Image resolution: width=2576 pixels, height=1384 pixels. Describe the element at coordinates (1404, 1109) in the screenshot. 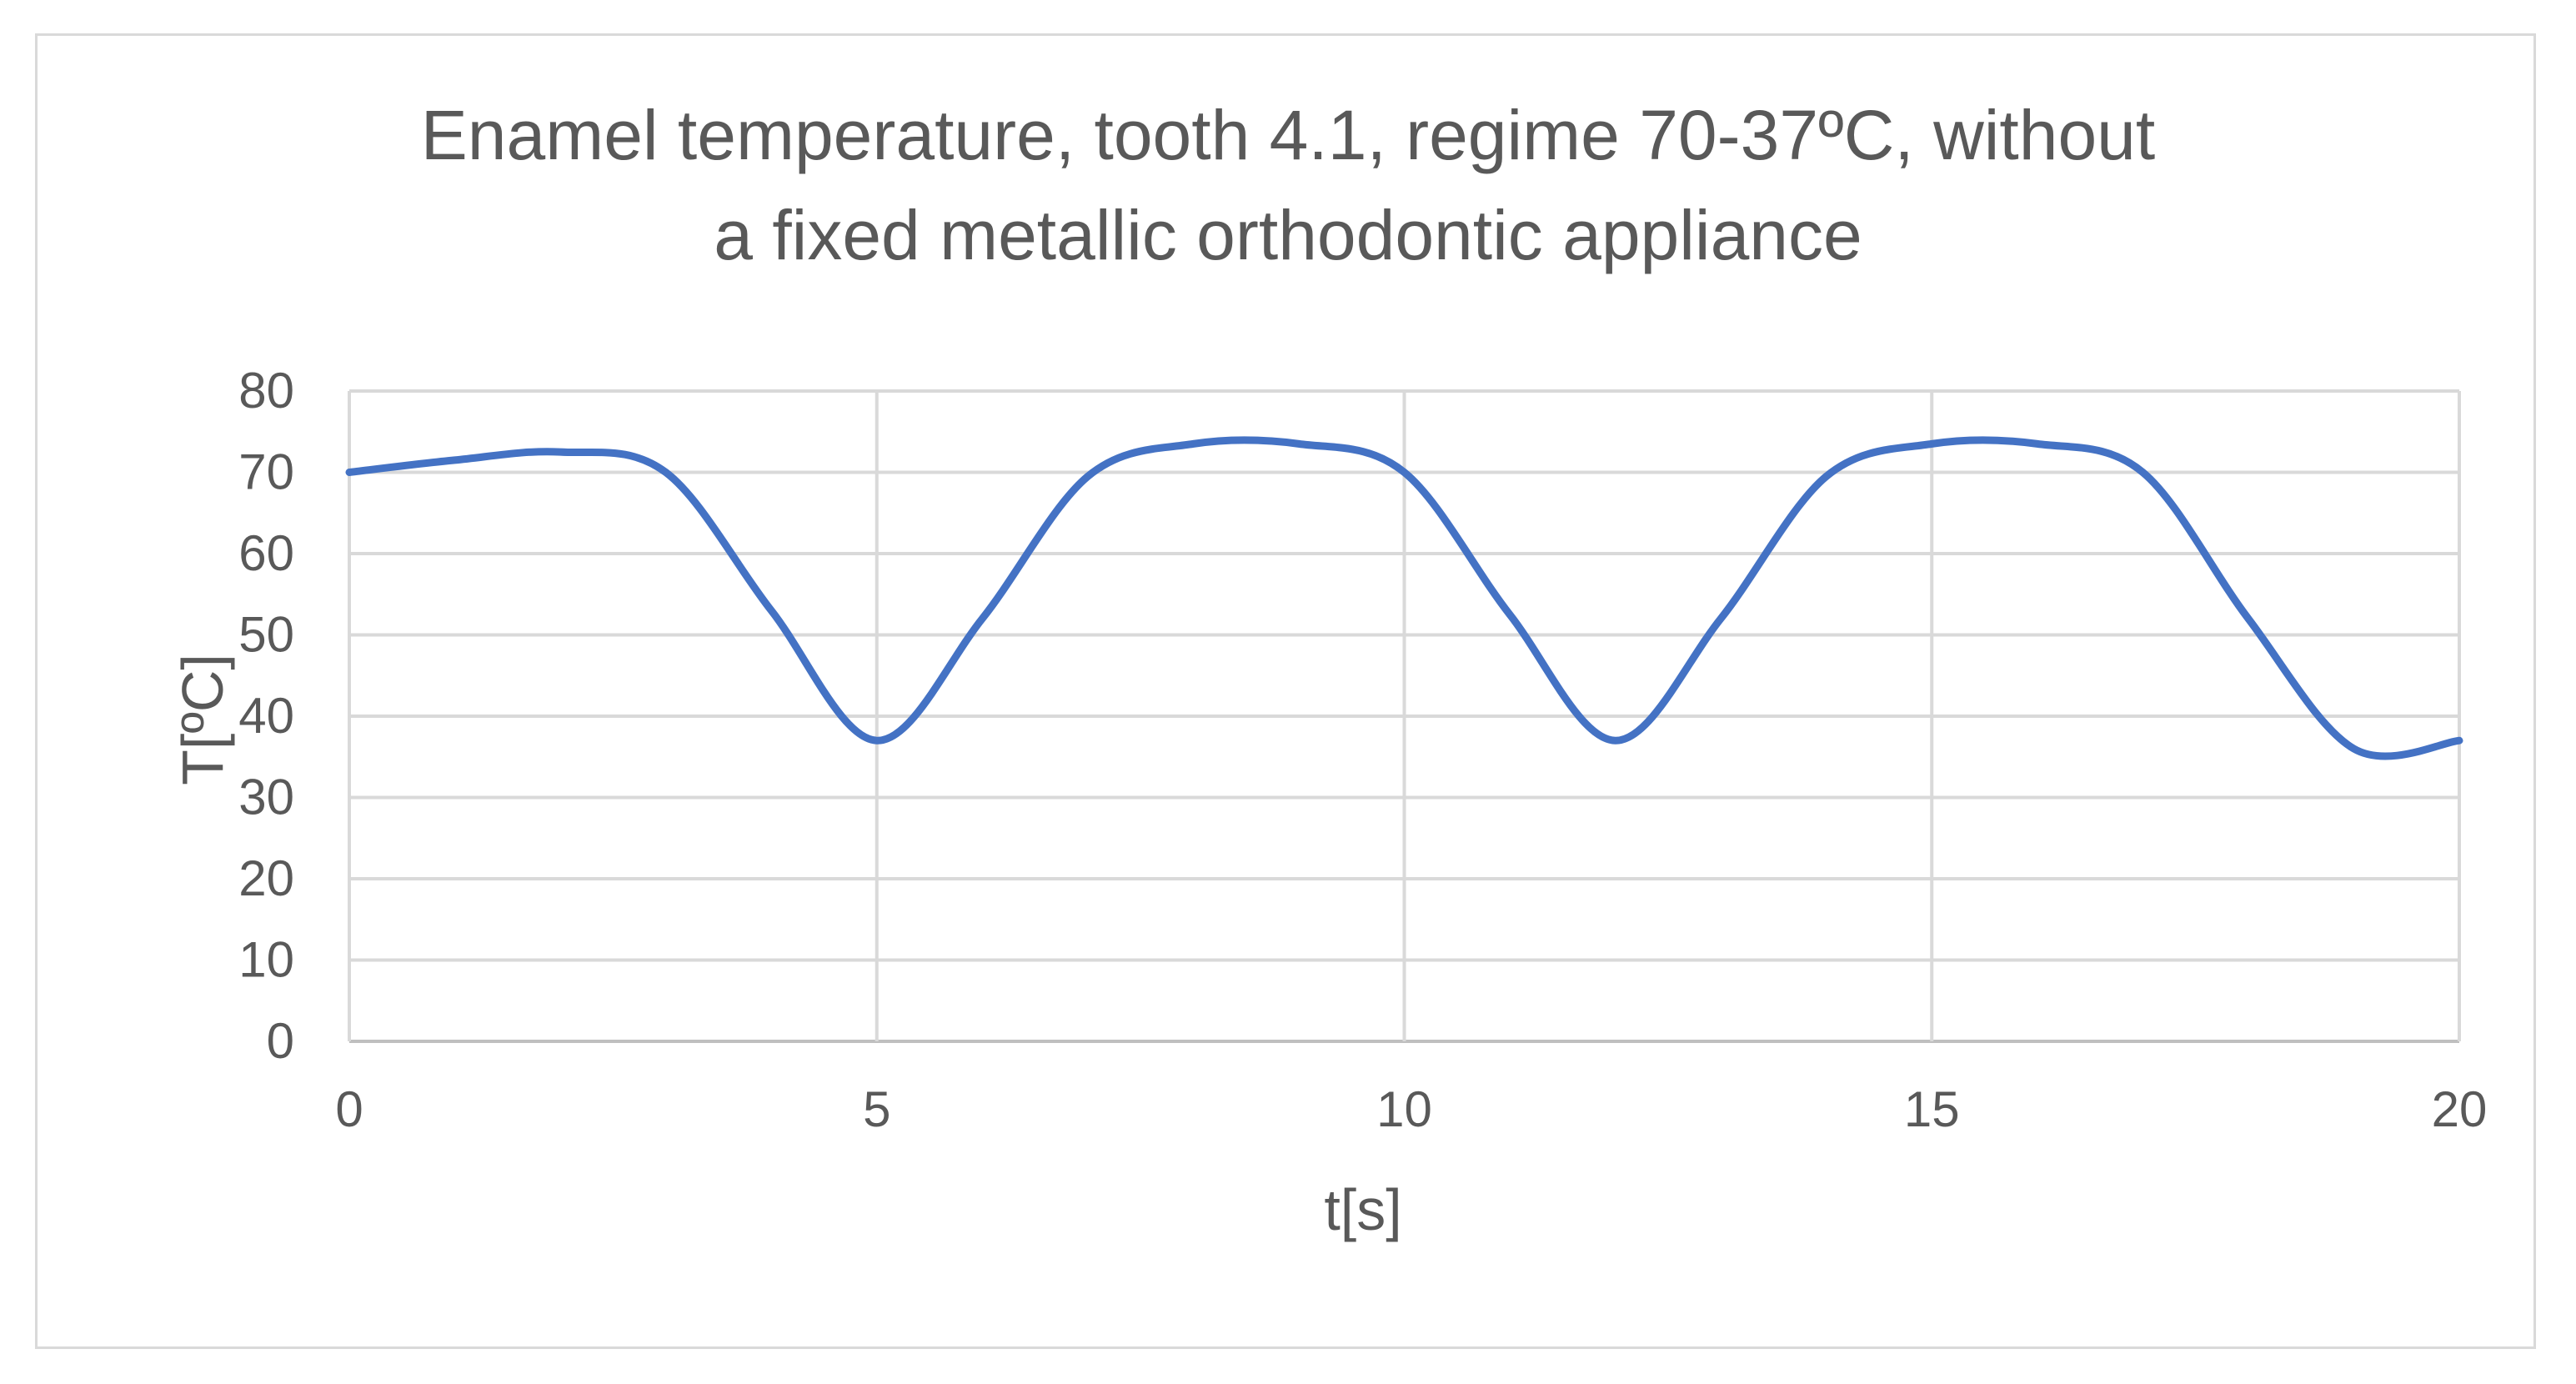

I see `x-tick-label: 10` at that location.